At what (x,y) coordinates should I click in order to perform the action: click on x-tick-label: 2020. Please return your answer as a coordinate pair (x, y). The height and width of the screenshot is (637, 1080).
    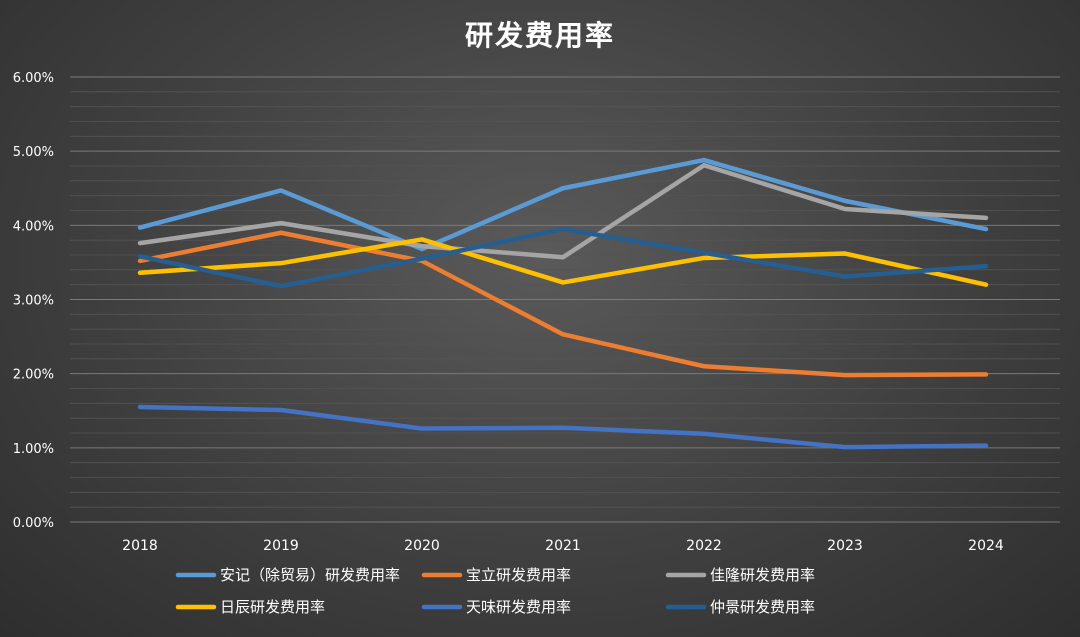
    Looking at the image, I should click on (422, 546).